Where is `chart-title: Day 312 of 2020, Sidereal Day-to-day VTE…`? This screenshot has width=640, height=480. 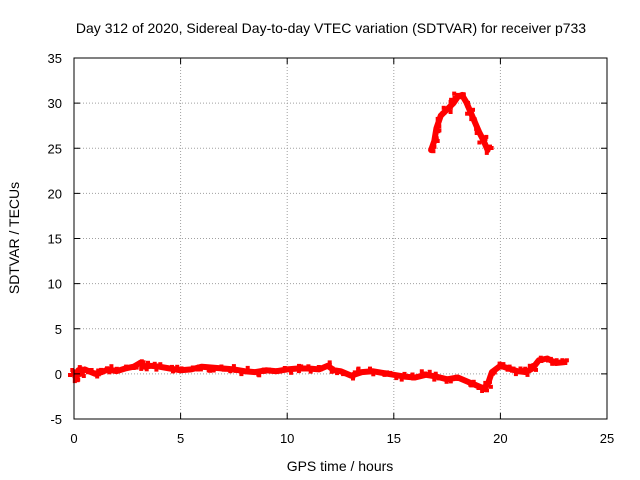 chart-title: Day 312 of 2020, Sidereal Day-to-day VTE… is located at coordinates (331, 28).